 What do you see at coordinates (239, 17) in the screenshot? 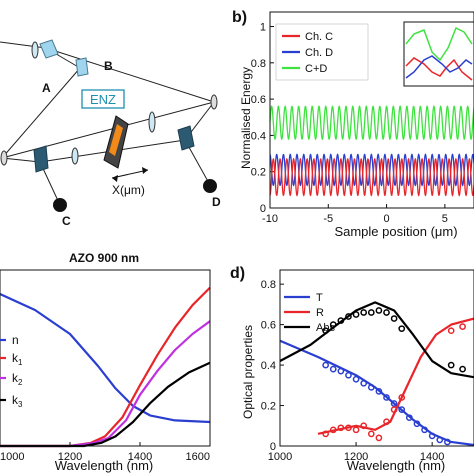
I see `panel-b-tag: b)` at bounding box center [239, 17].